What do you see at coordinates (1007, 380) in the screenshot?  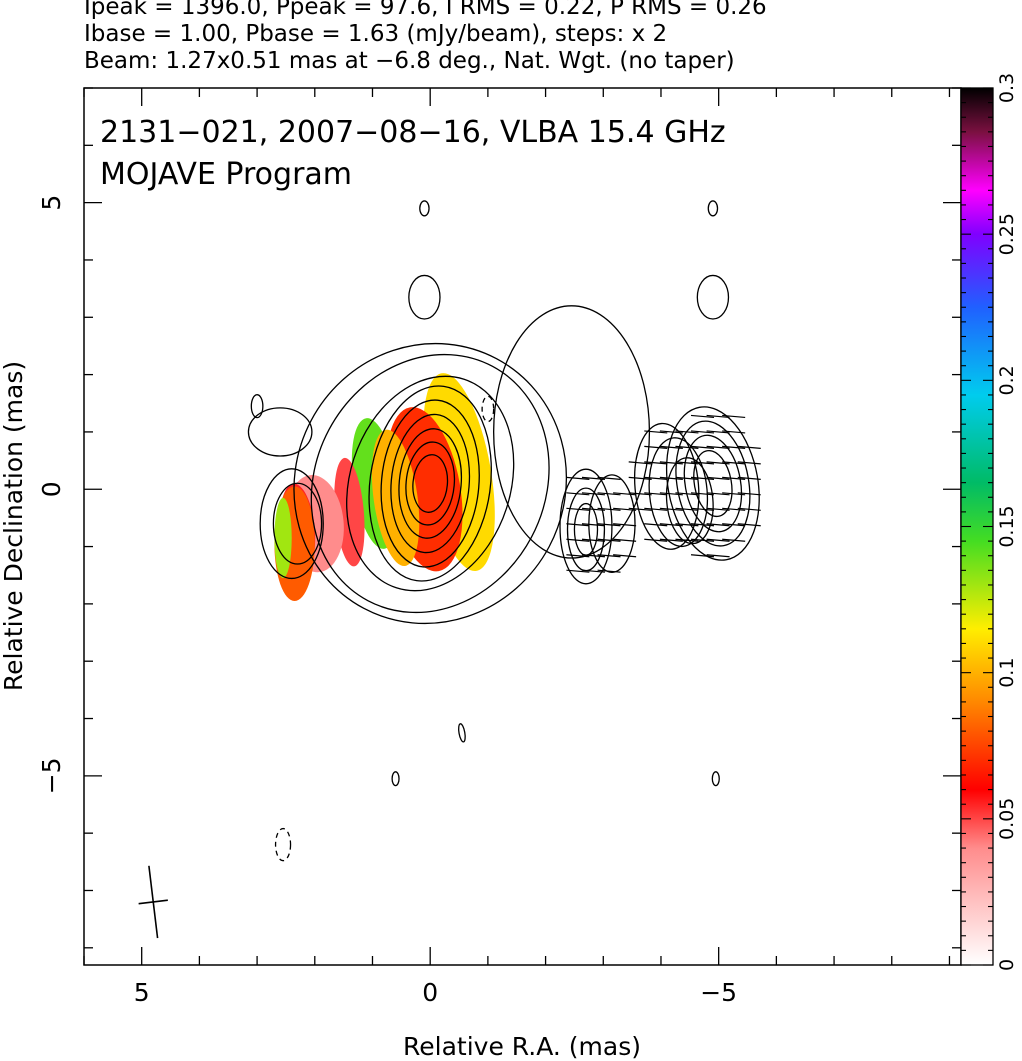 I see `colorbar-label: 0.2` at bounding box center [1007, 380].